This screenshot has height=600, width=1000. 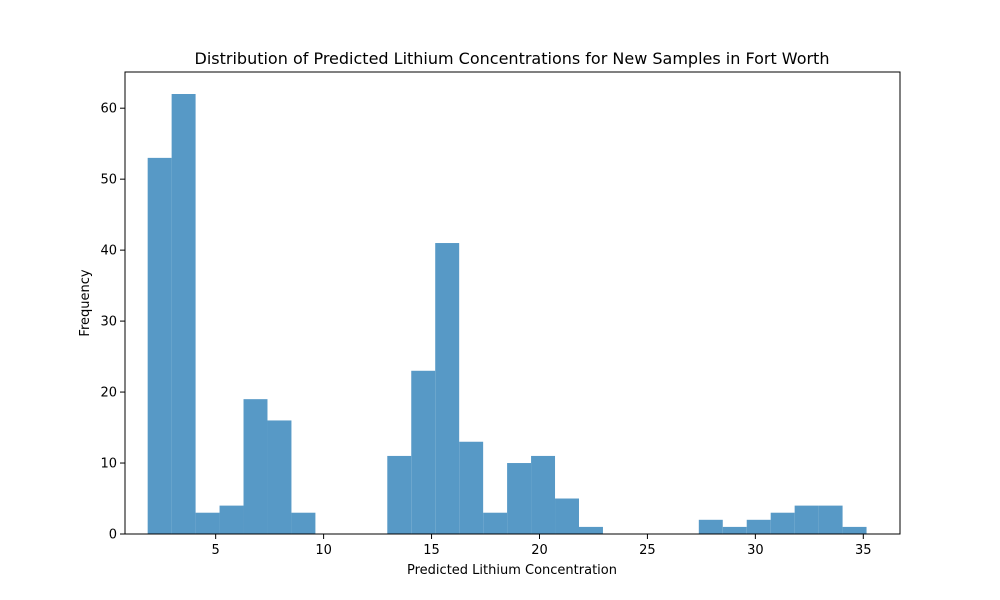 What do you see at coordinates (108, 180) in the screenshot?
I see `y-tick-label: 50` at bounding box center [108, 180].